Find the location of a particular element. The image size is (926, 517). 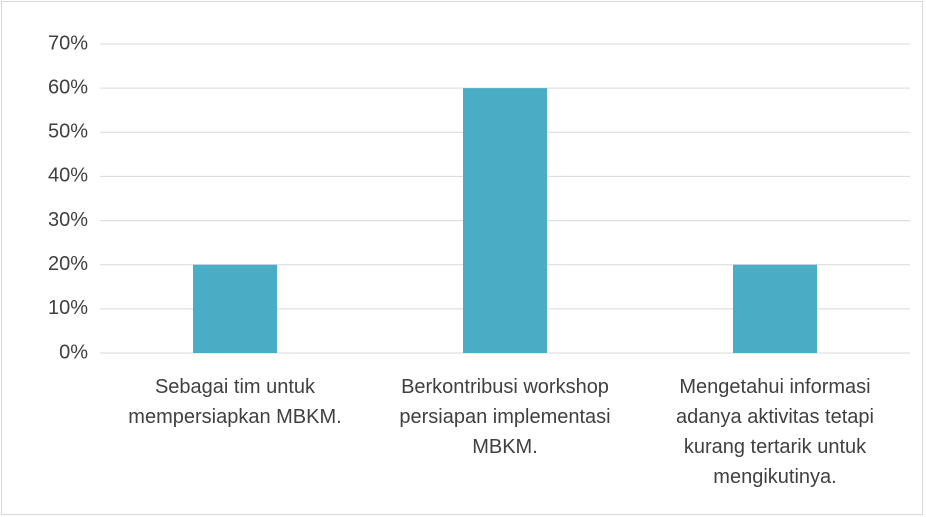

y-tick-label: 10% is located at coordinates (68, 308).